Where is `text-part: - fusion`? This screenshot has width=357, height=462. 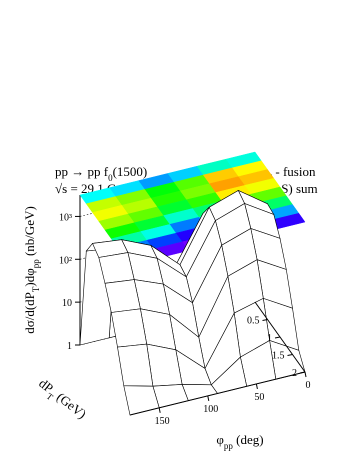
text-part: - fusion is located at coordinates (294, 171).